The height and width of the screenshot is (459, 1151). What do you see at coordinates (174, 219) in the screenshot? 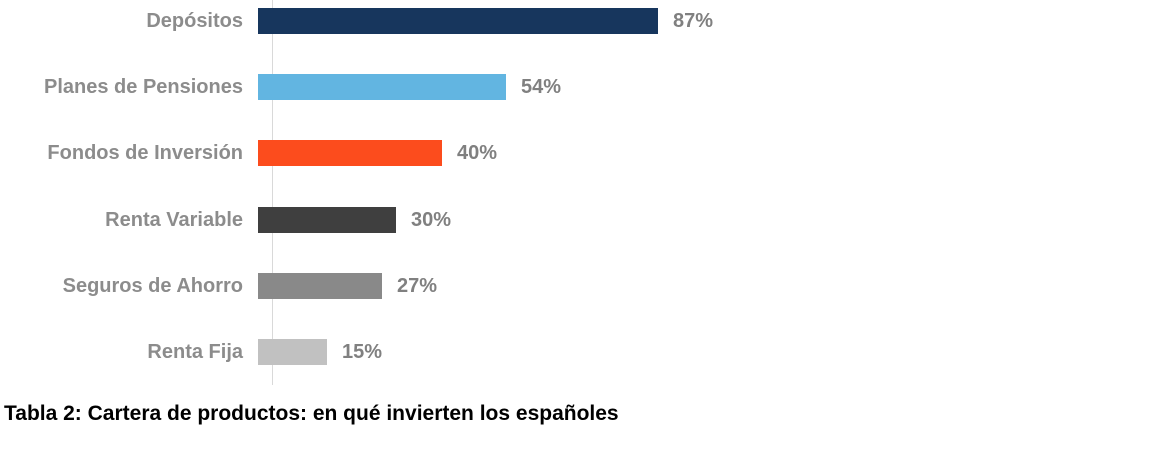
I see `category-label: Renta Variable` at bounding box center [174, 219].